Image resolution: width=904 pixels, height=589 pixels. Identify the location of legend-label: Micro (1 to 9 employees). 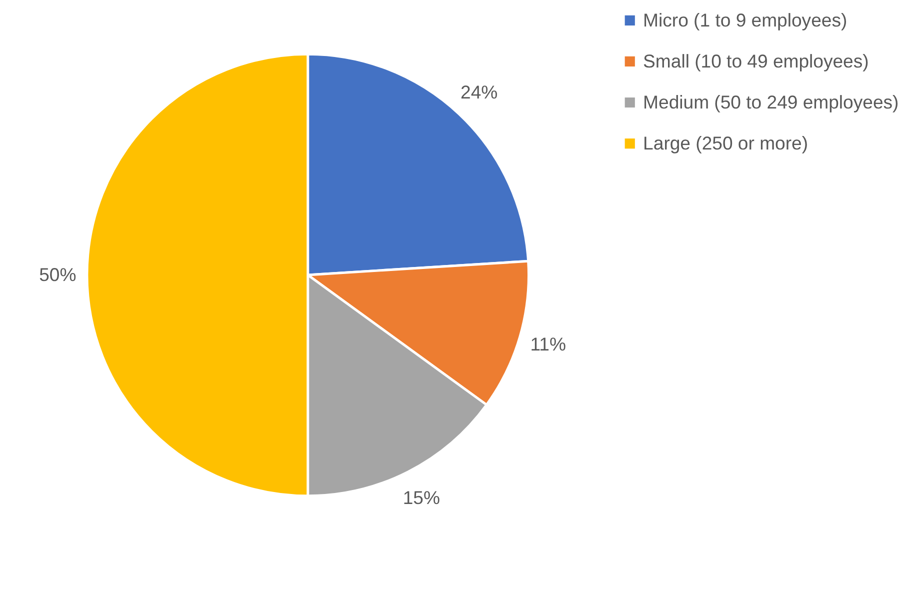
(745, 19).